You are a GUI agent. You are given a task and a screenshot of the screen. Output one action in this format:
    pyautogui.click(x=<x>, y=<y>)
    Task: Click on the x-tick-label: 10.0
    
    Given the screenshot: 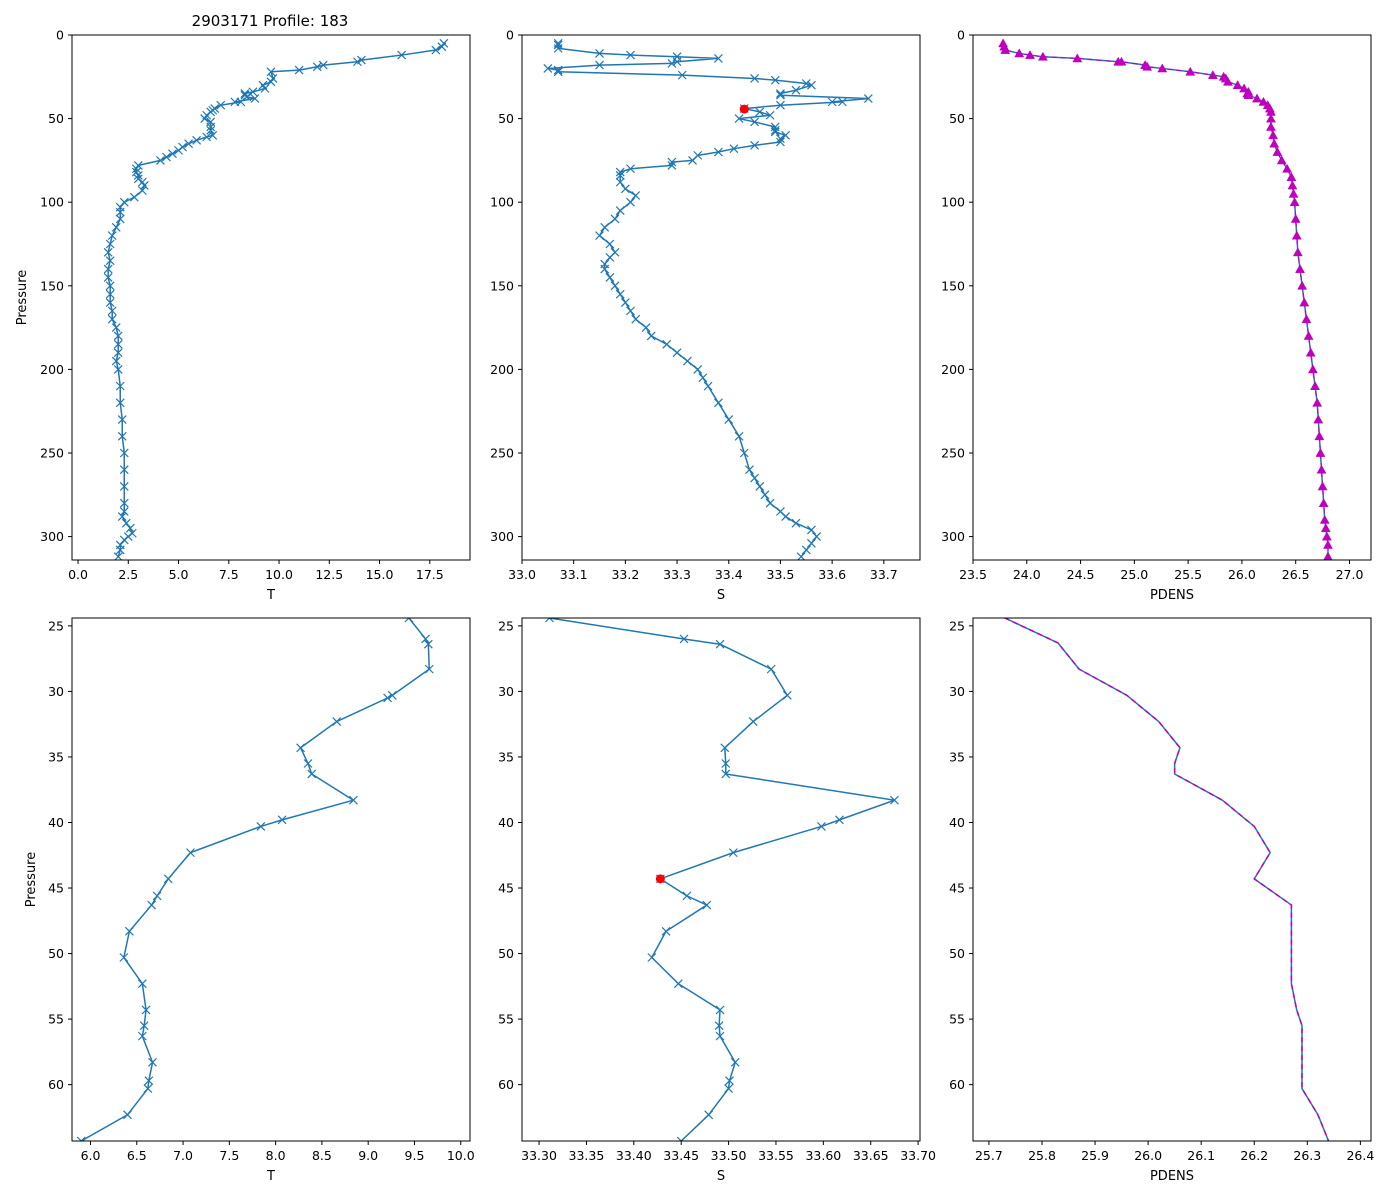 What is the action you would take?
    pyautogui.click(x=461, y=1155)
    